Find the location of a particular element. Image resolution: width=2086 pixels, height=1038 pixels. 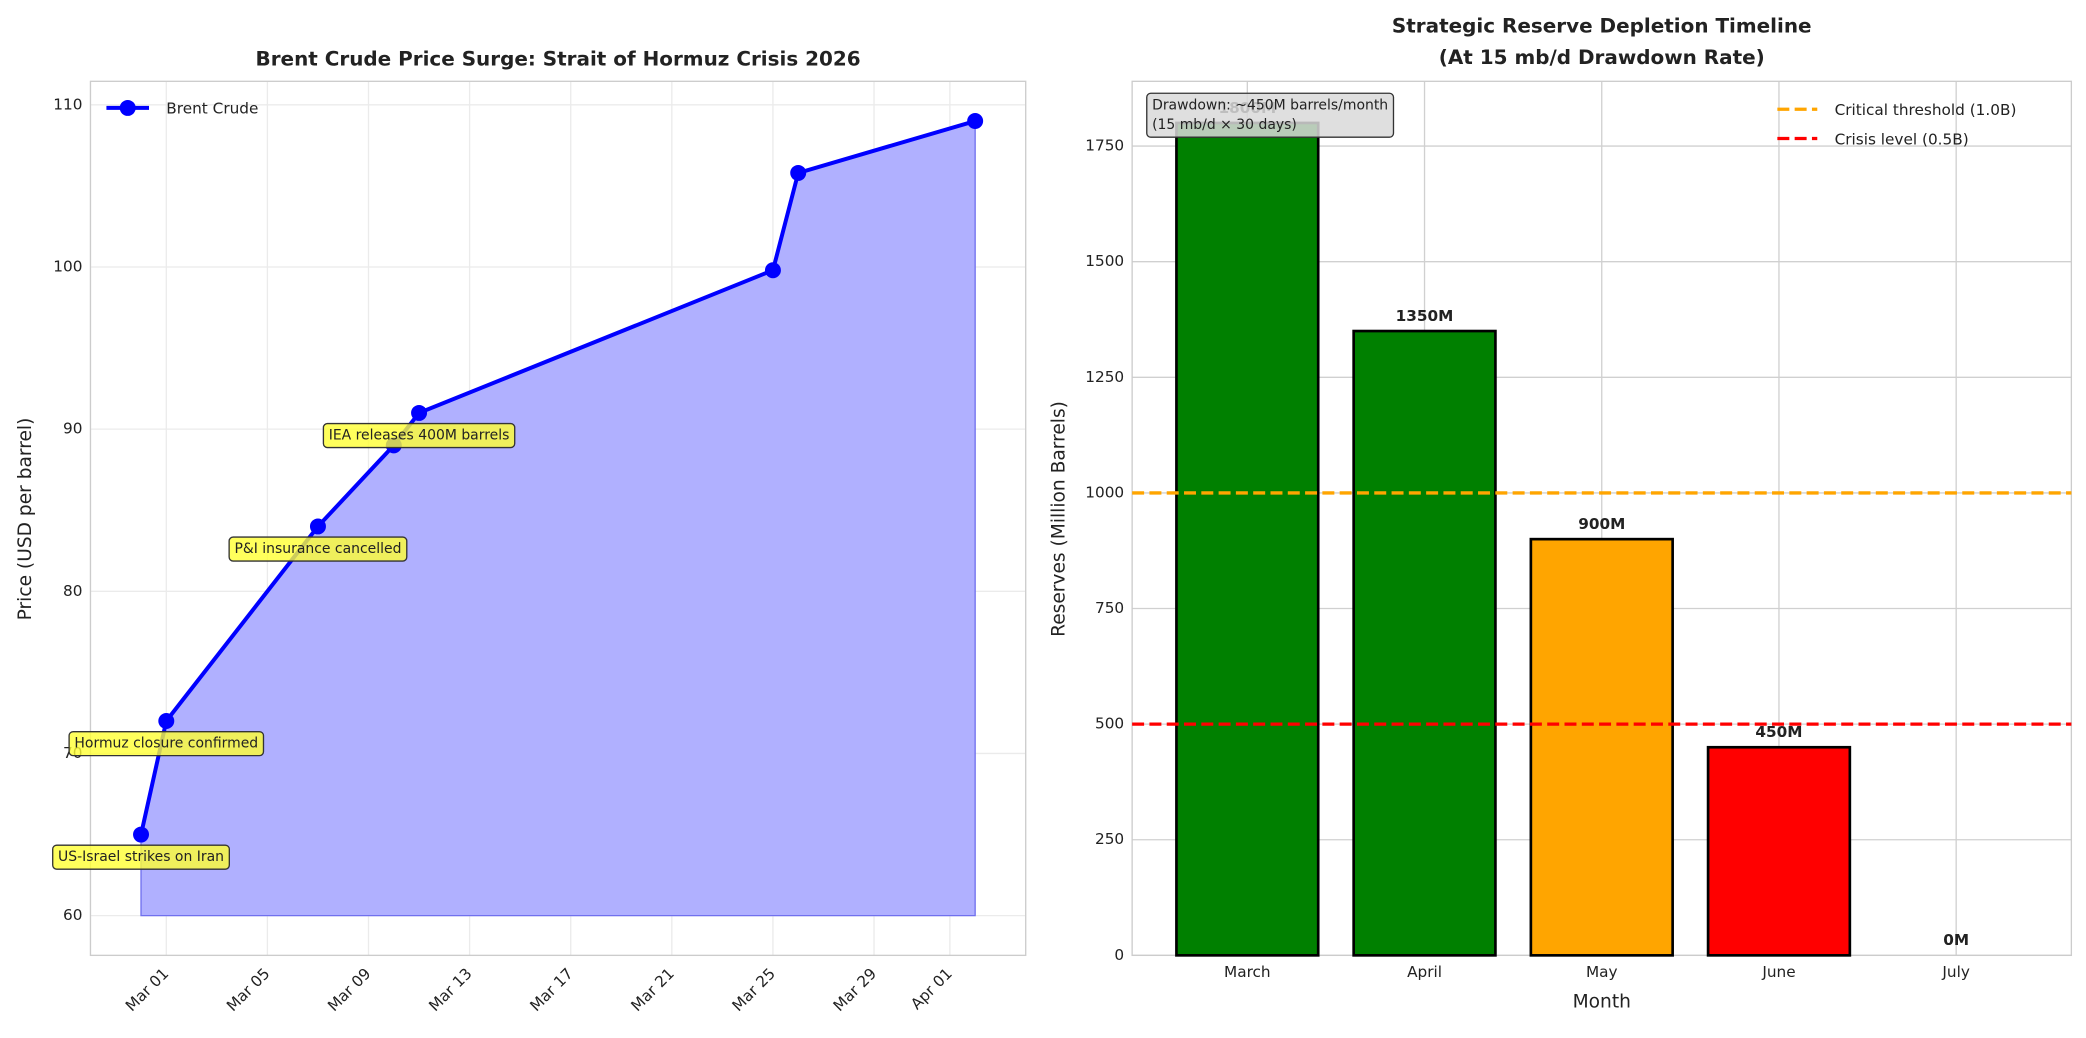

note-text: Drawdown: ~450M barrels/month is located at coordinates (1270, 105).